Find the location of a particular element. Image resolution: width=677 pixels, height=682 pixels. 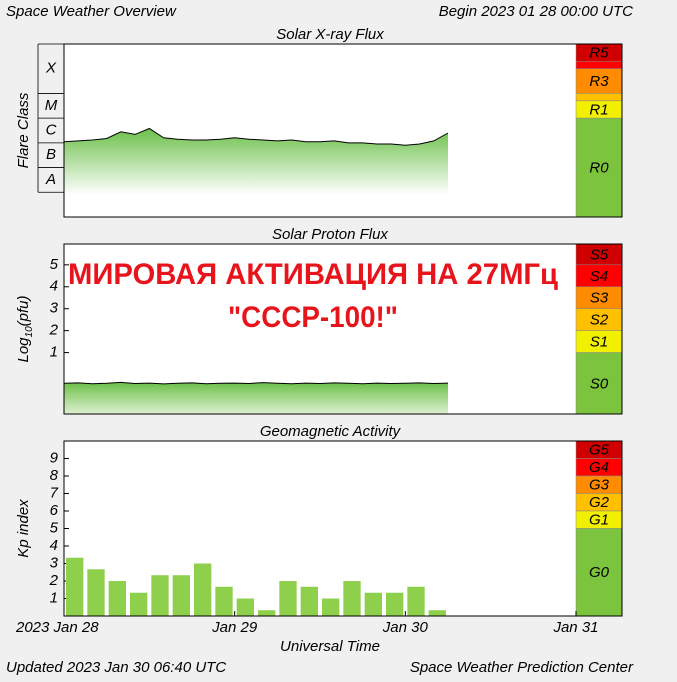

x-tick-label: Jan 31 is located at coordinates (575, 627).